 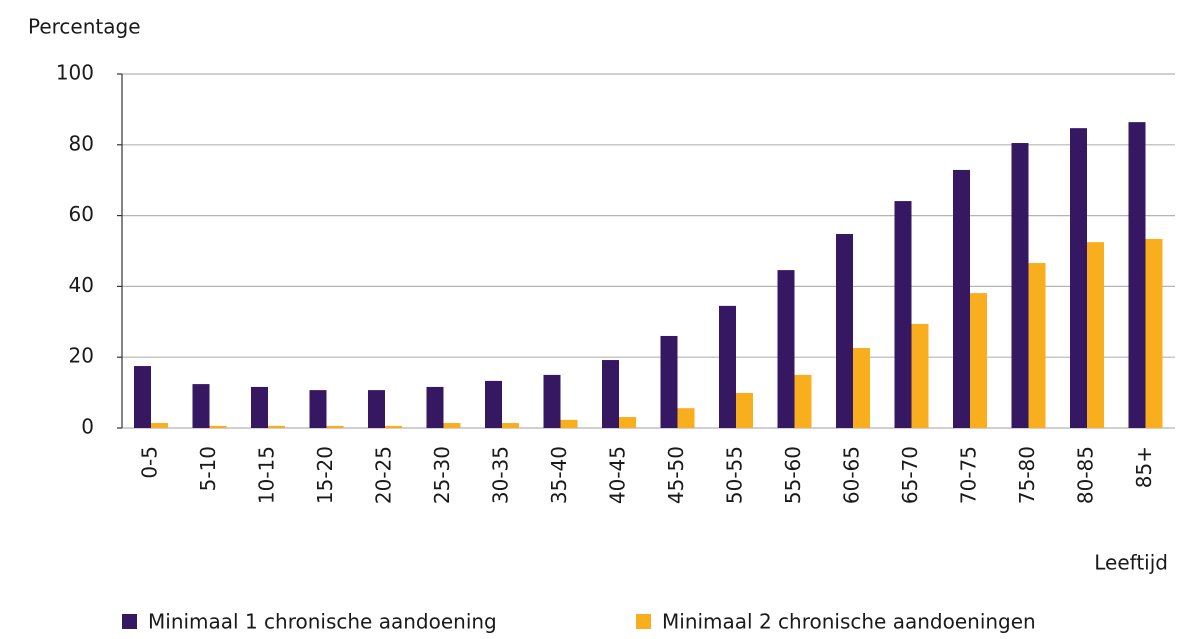 What do you see at coordinates (325, 475) in the screenshot?
I see `x-tick-label: 15-20` at bounding box center [325, 475].